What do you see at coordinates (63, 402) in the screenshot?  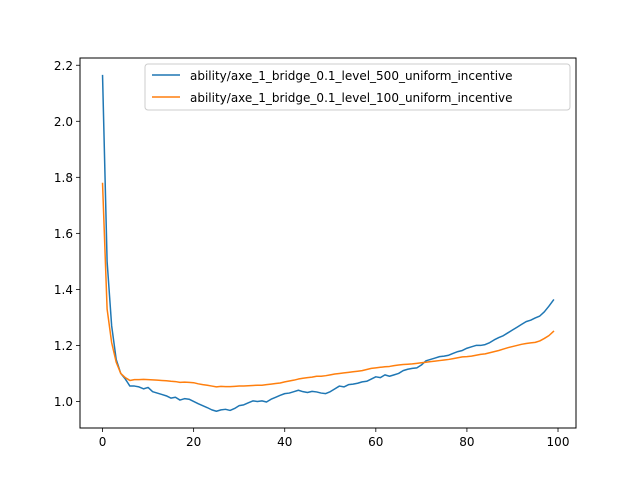 I see `y-tick-label: 1.0` at bounding box center [63, 402].